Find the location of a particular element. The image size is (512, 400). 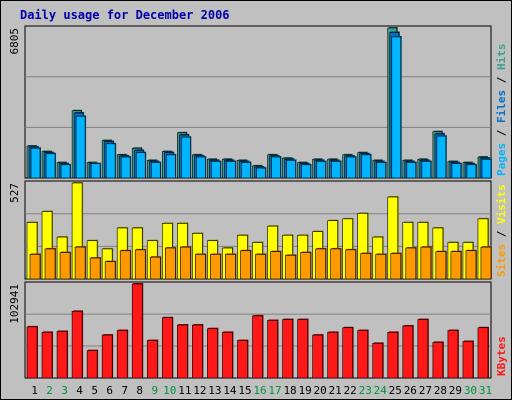

legend-entry-3: / is located at coordinates (501, 80).